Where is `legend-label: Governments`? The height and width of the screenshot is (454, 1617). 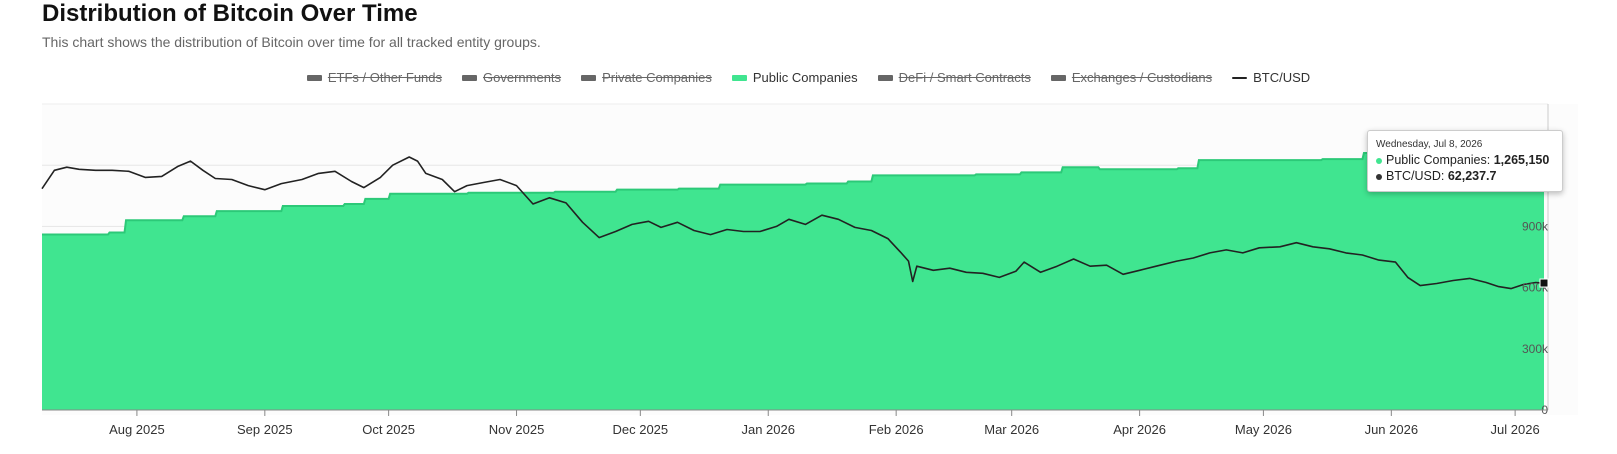 legend-label: Governments is located at coordinates (522, 77).